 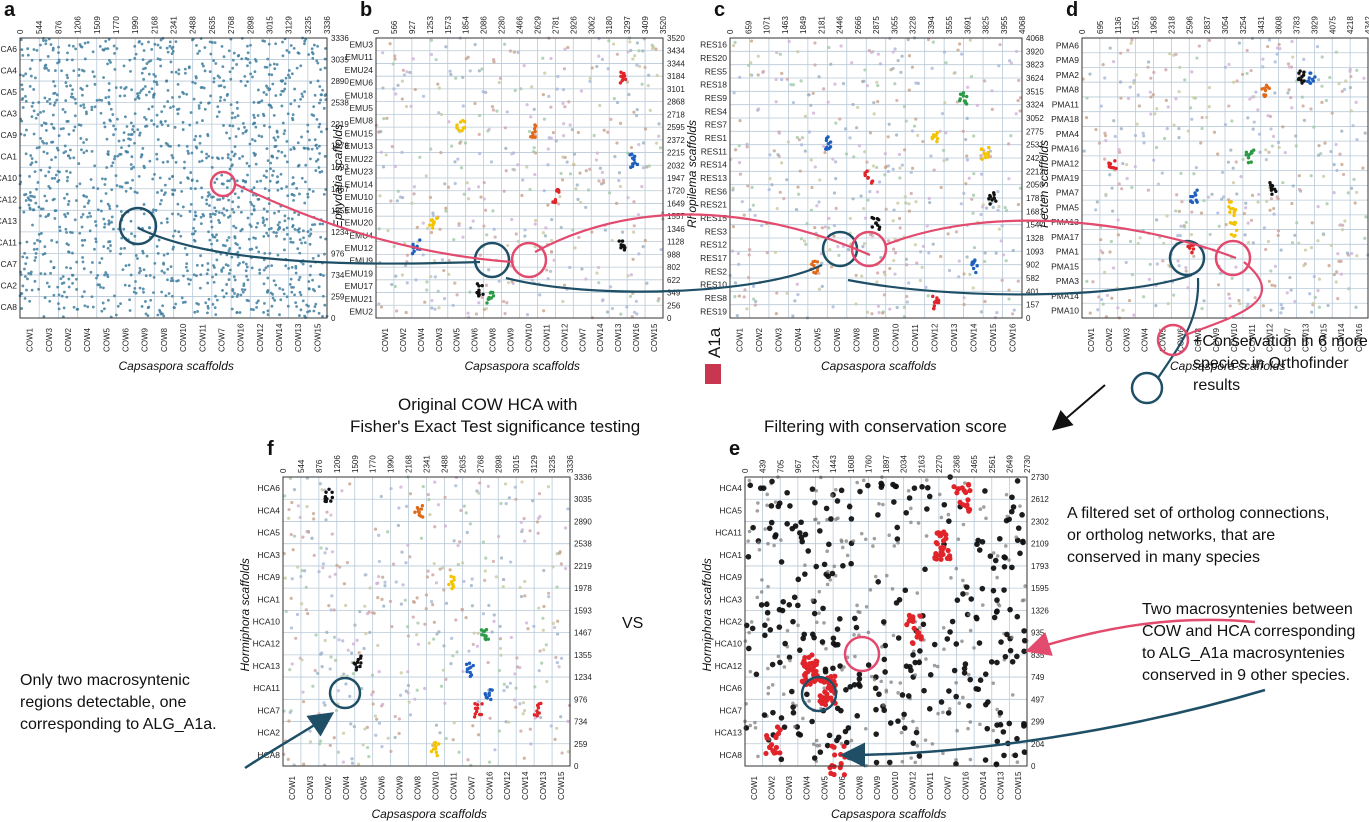 What do you see at coordinates (1040, 477) in the screenshot?
I see `y-right-tick: 2730` at bounding box center [1040, 477].